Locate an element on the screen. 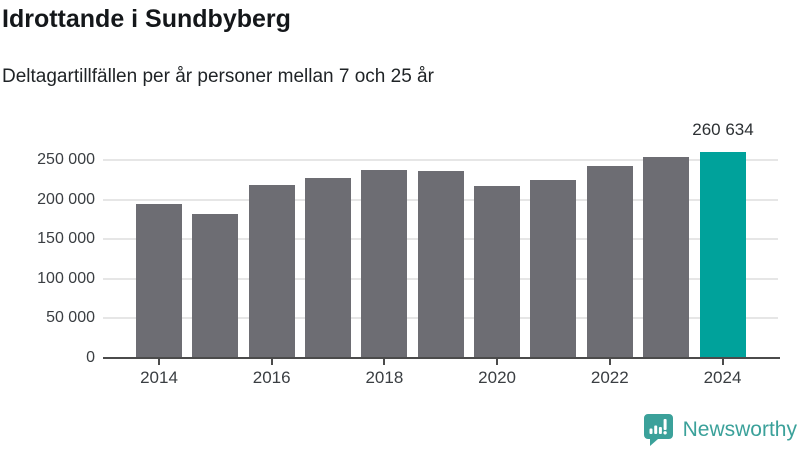 Image resolution: width=800 pixels, height=450 pixels. x-tick-label: 2018 is located at coordinates (384, 377).